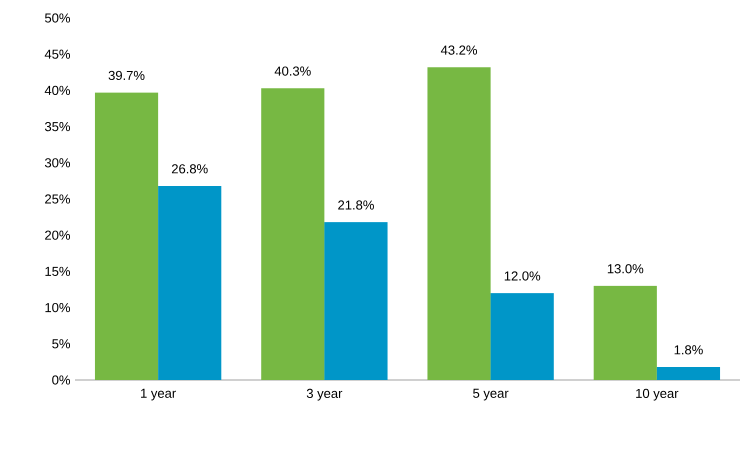 The width and height of the screenshot is (745, 451). I want to click on data-label: 21.8%, so click(356, 205).